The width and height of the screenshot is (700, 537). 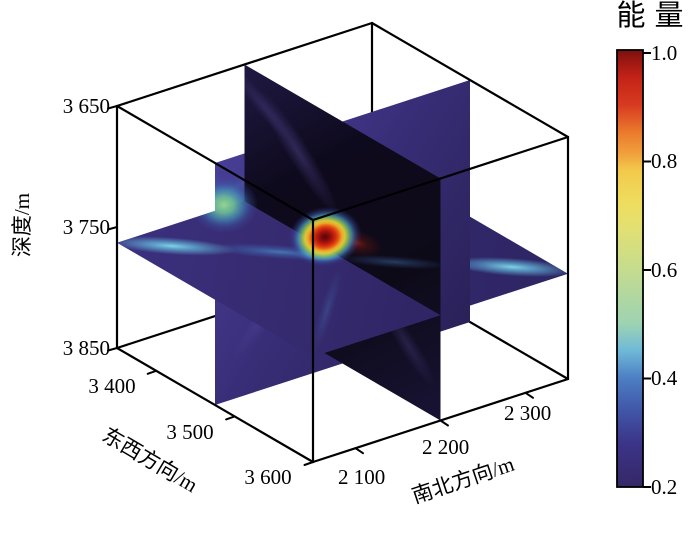 I want to click on colorbar, so click(x=633, y=268).